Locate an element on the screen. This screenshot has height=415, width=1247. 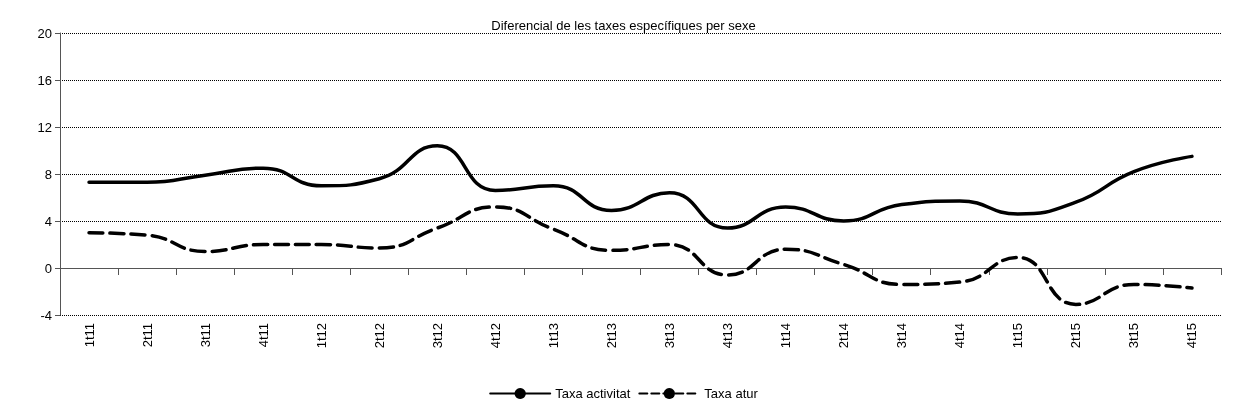
x-tick-label: 1t13 is located at coordinates (553, 336).